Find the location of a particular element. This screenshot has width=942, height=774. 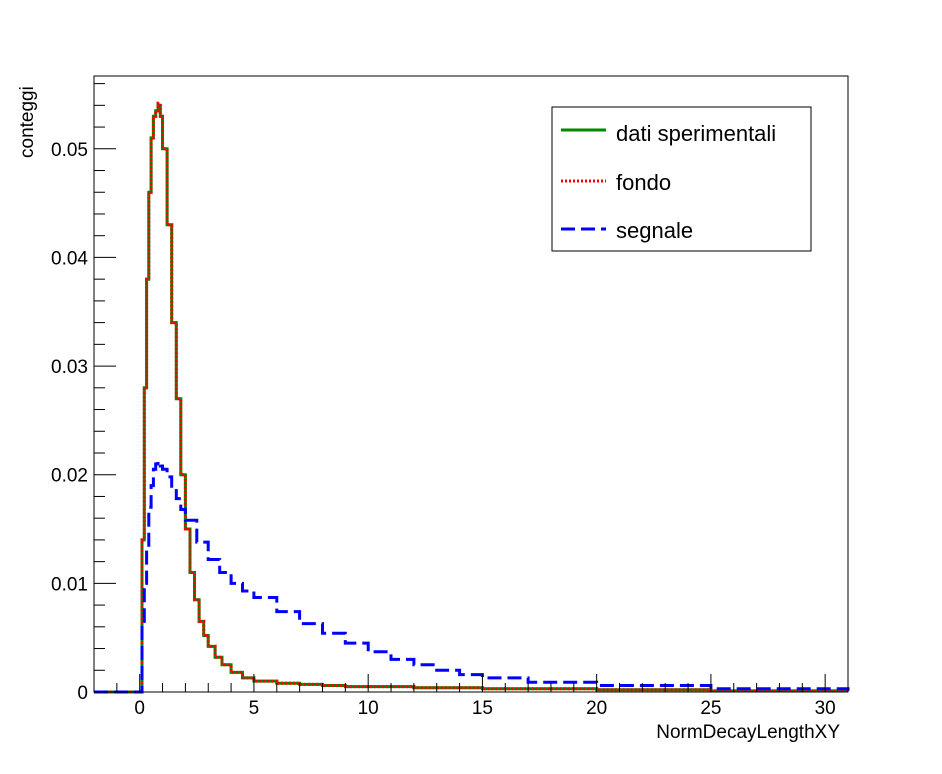

x-tick-label: 25 is located at coordinates (710, 708).